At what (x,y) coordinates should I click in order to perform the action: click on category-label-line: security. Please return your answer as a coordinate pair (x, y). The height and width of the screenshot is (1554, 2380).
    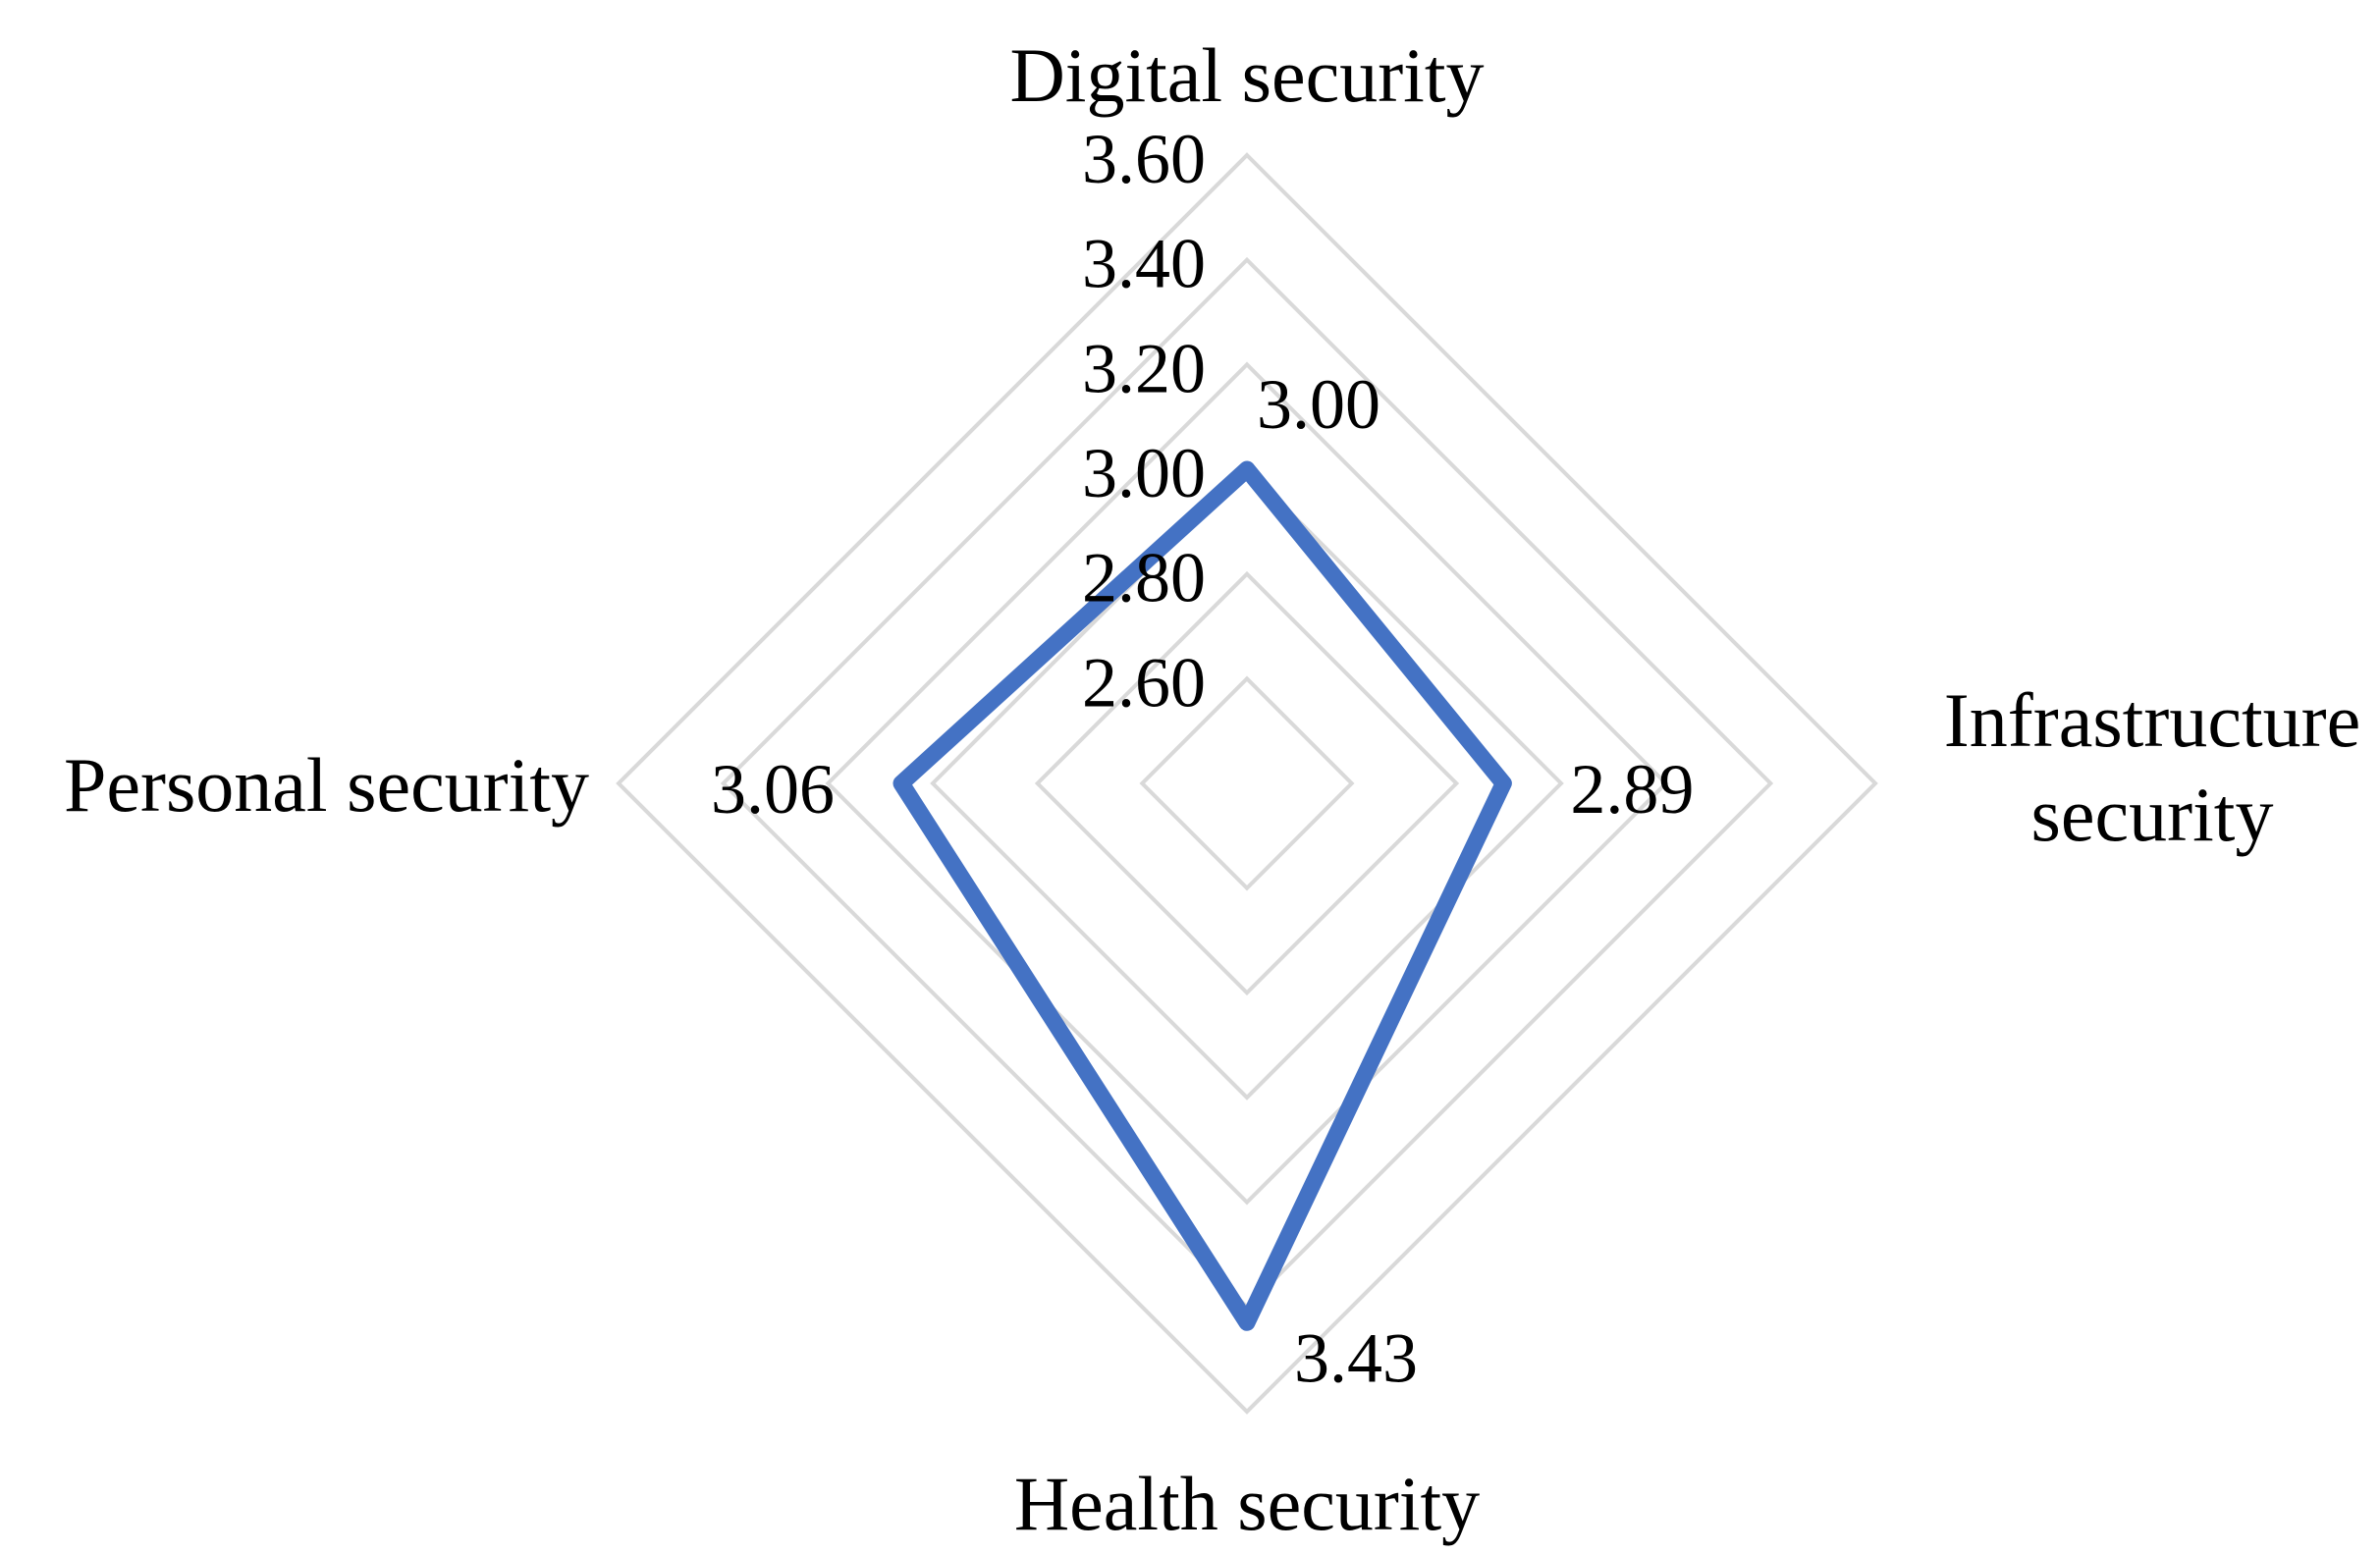
    Looking at the image, I should click on (2152, 814).